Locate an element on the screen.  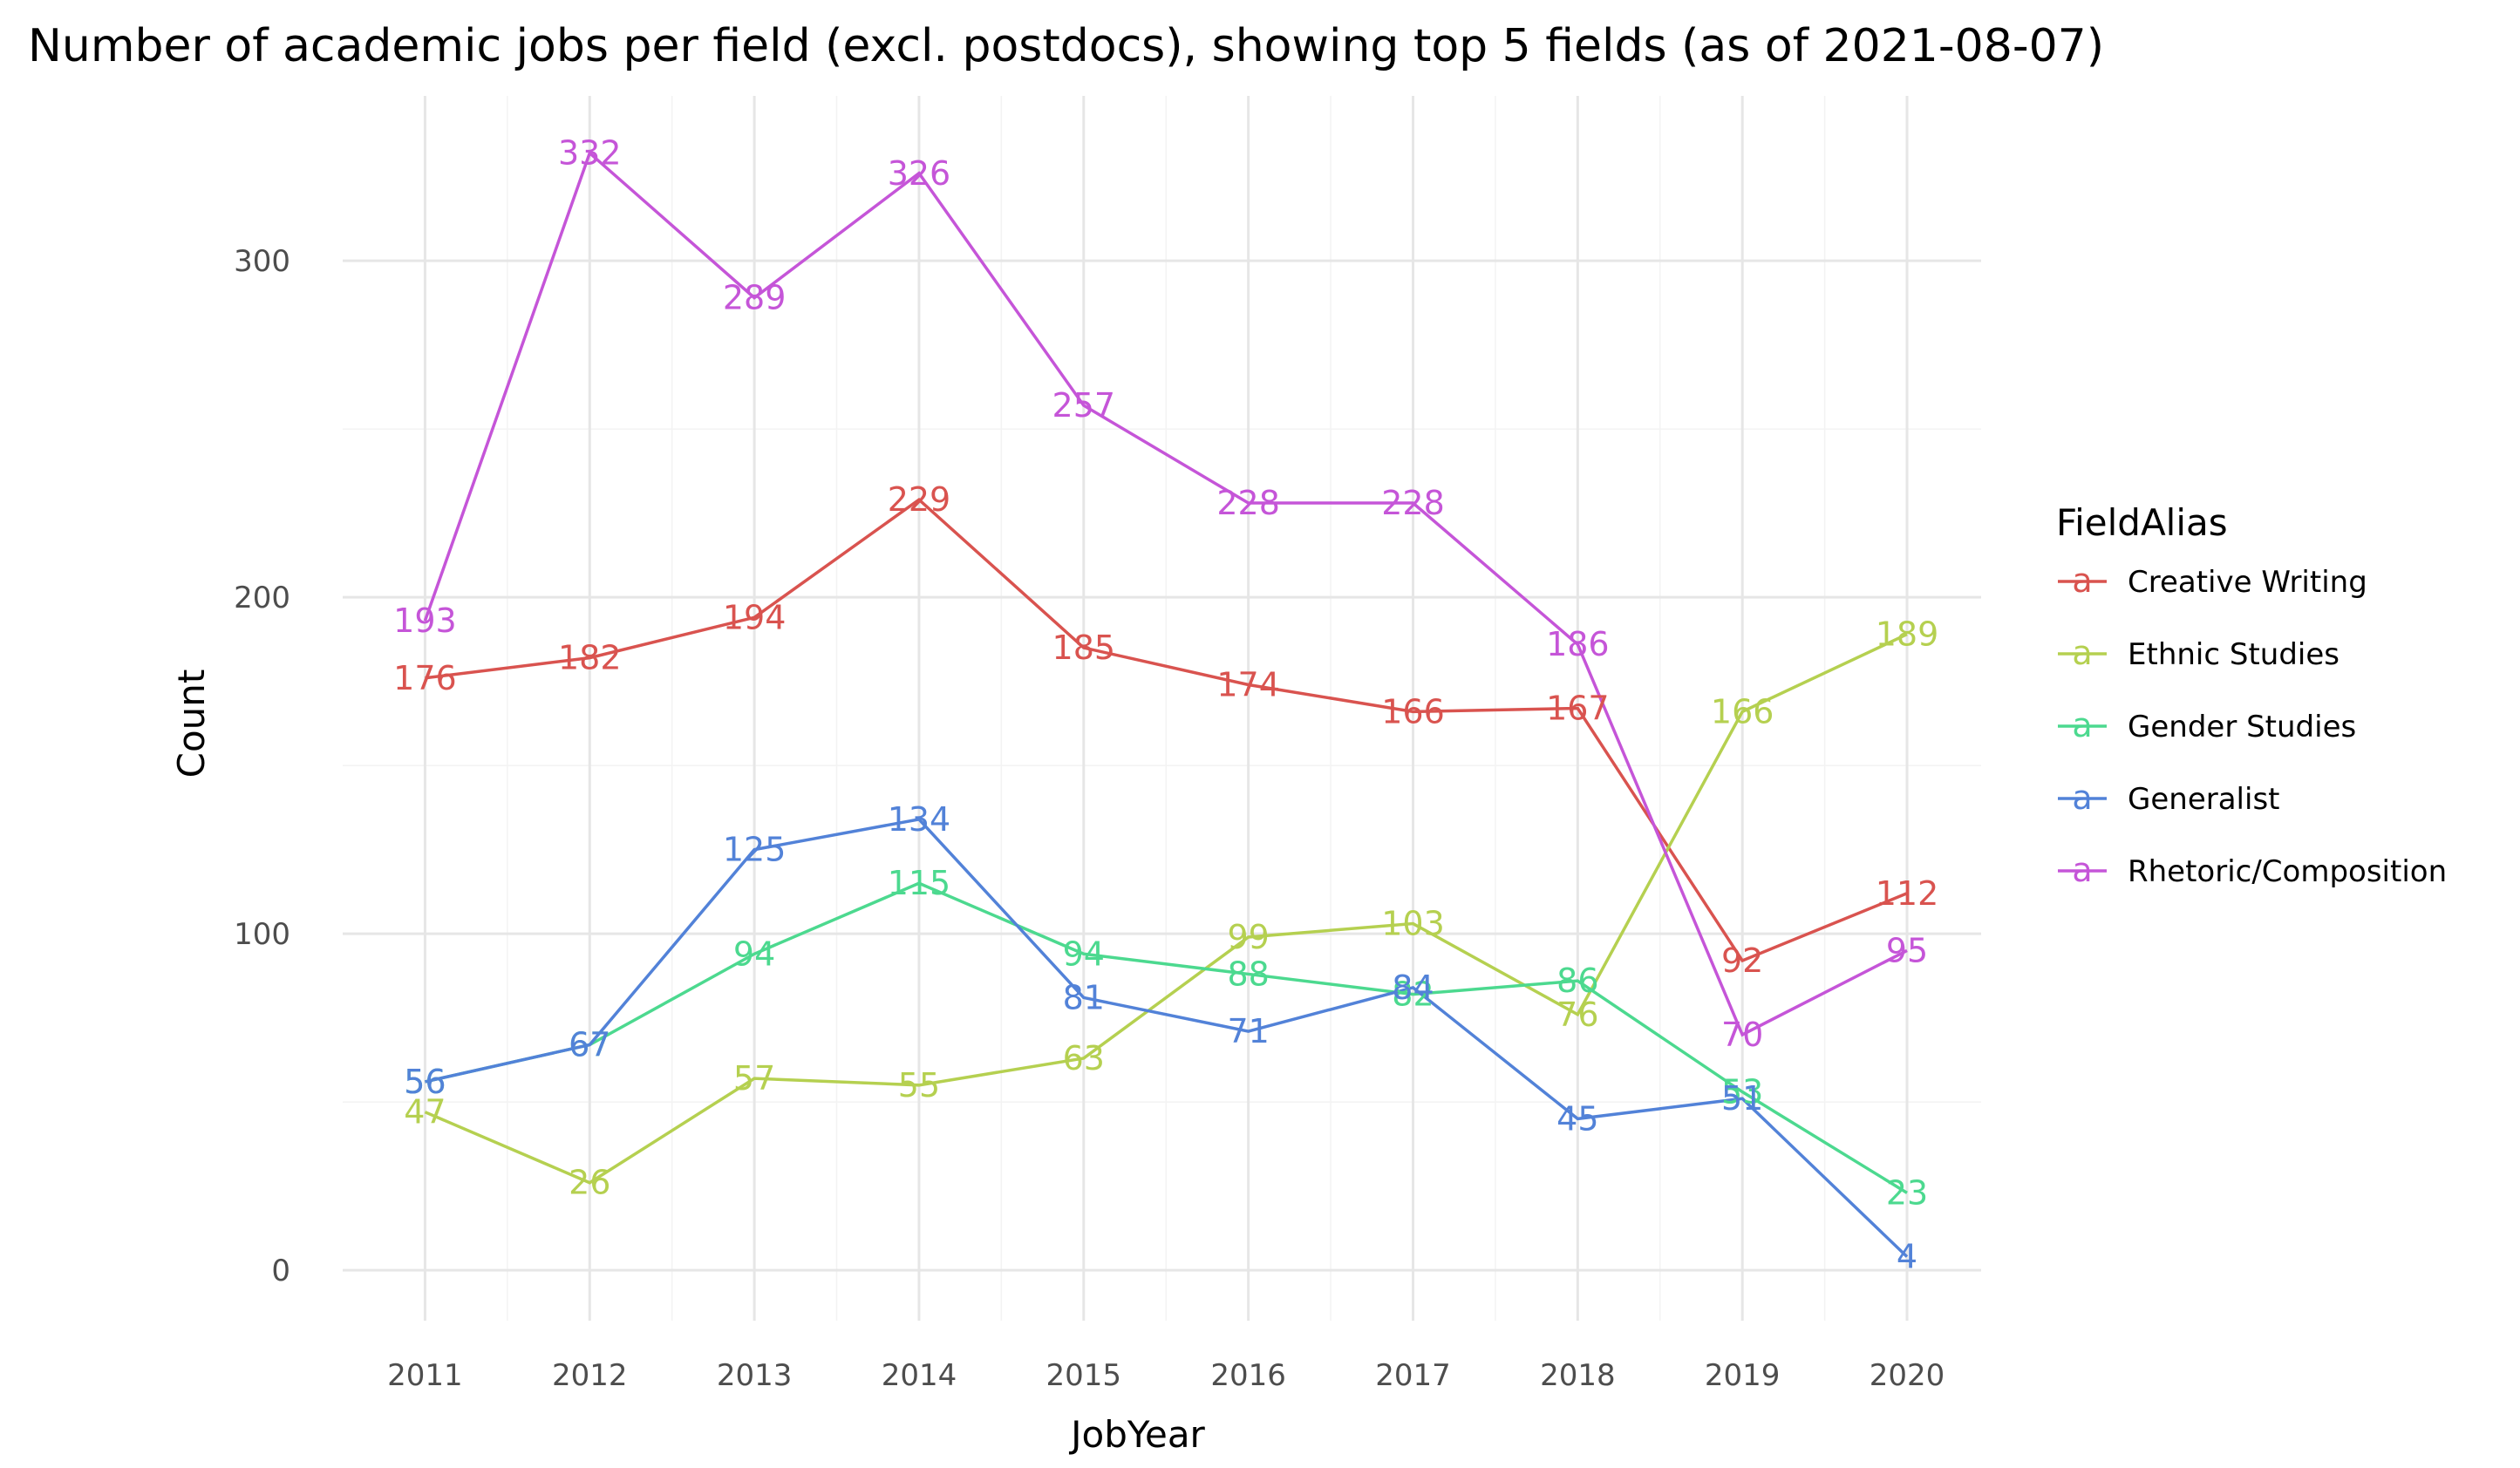
data-label: 194 is located at coordinates (755, 617).